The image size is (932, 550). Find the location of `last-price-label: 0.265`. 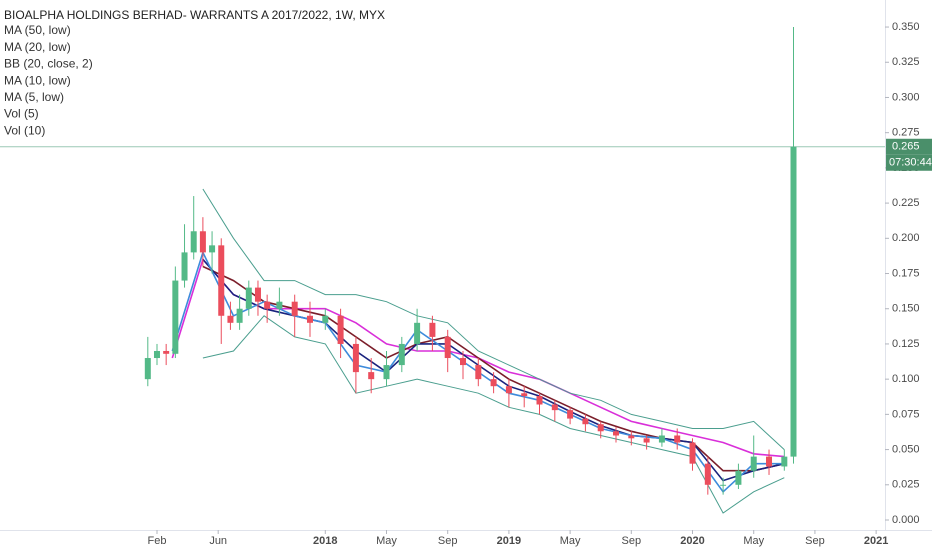

last-price-label: 0.265 is located at coordinates (906, 147).